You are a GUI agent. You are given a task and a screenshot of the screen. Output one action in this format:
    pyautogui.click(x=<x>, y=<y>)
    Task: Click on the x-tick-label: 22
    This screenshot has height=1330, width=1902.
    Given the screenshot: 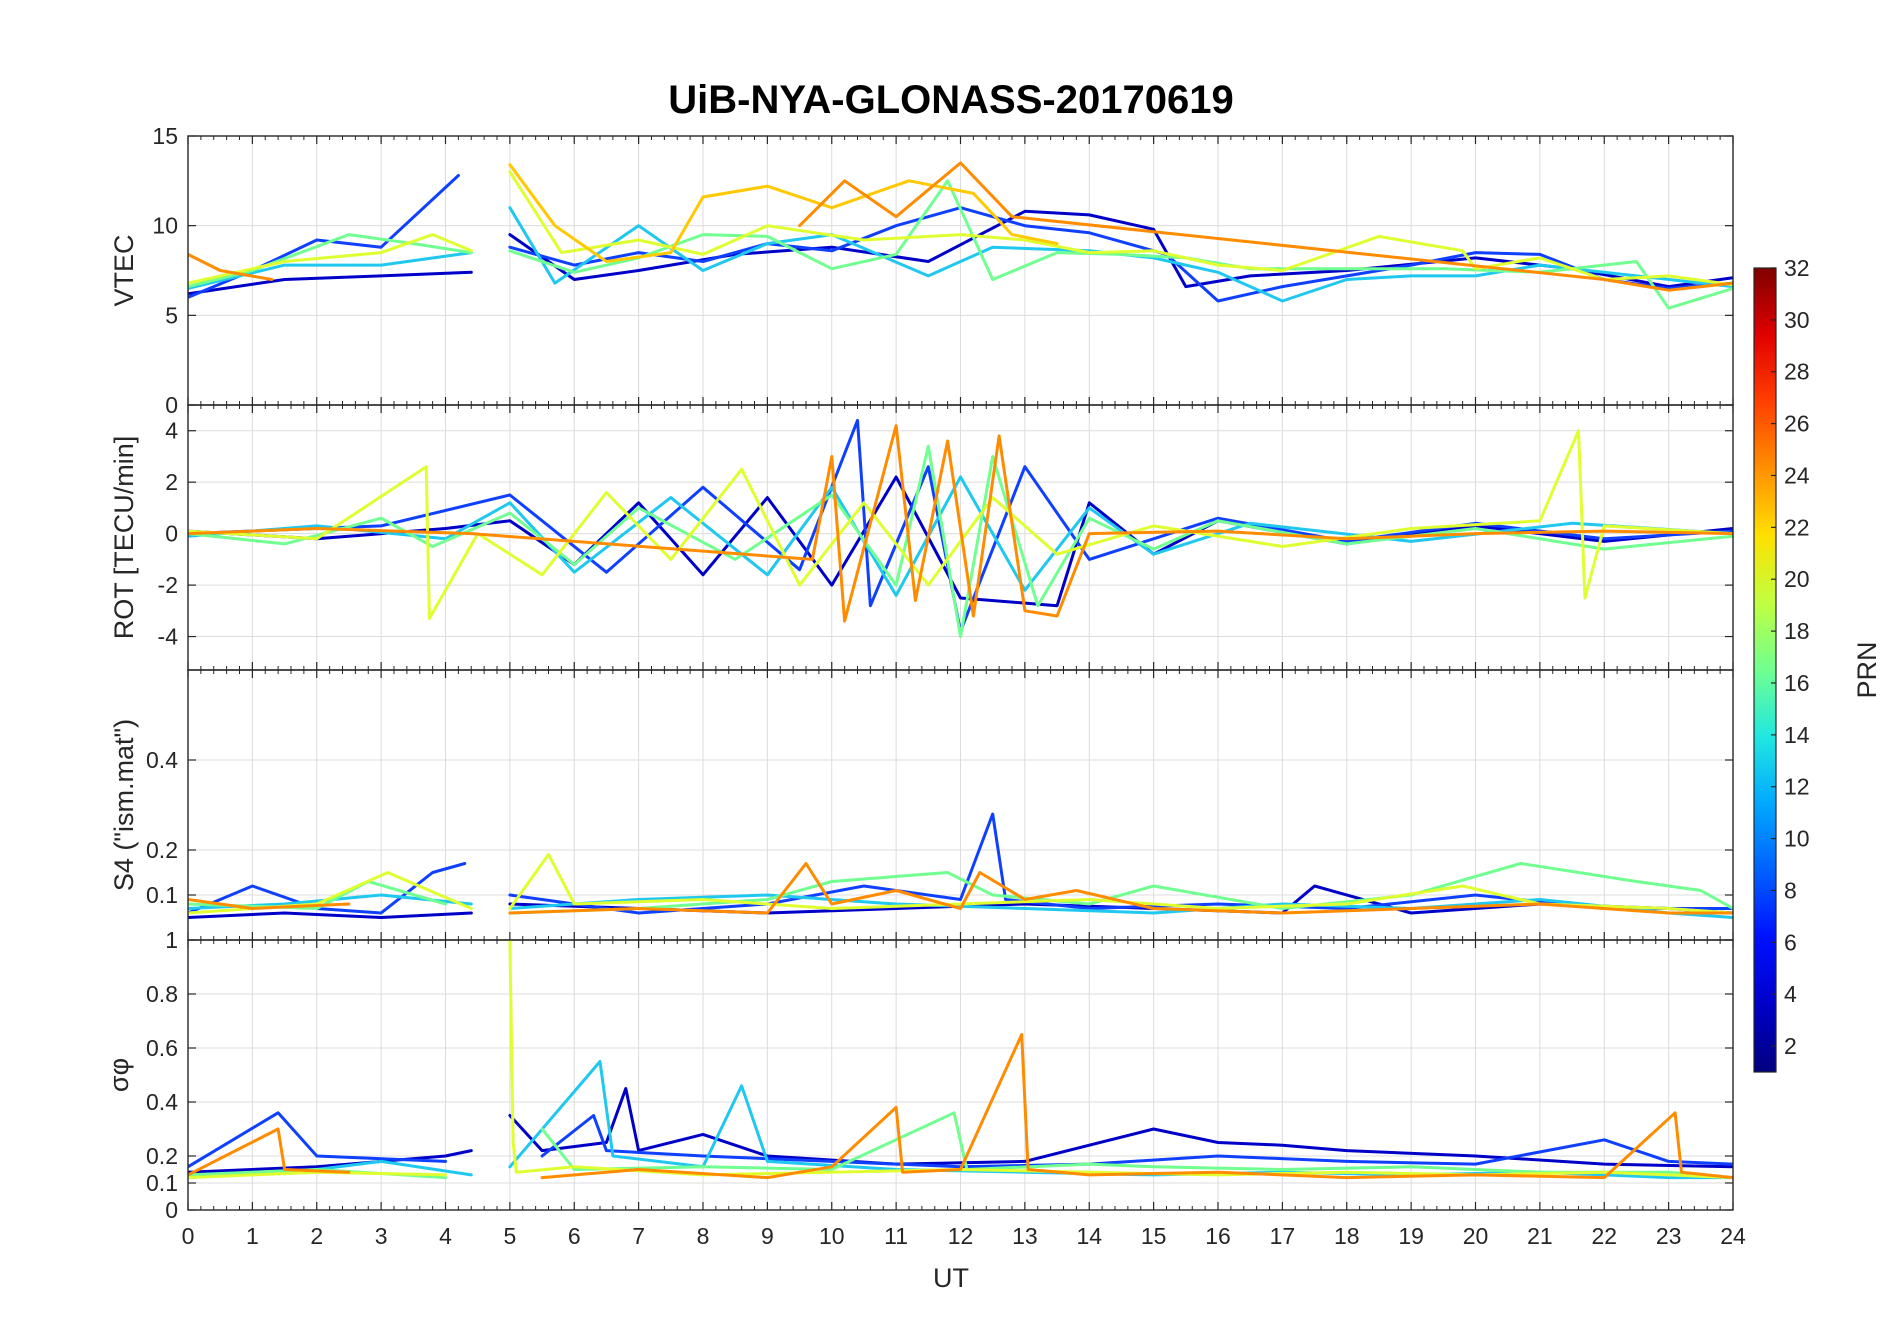 What is the action you would take?
    pyautogui.click(x=1604, y=1236)
    